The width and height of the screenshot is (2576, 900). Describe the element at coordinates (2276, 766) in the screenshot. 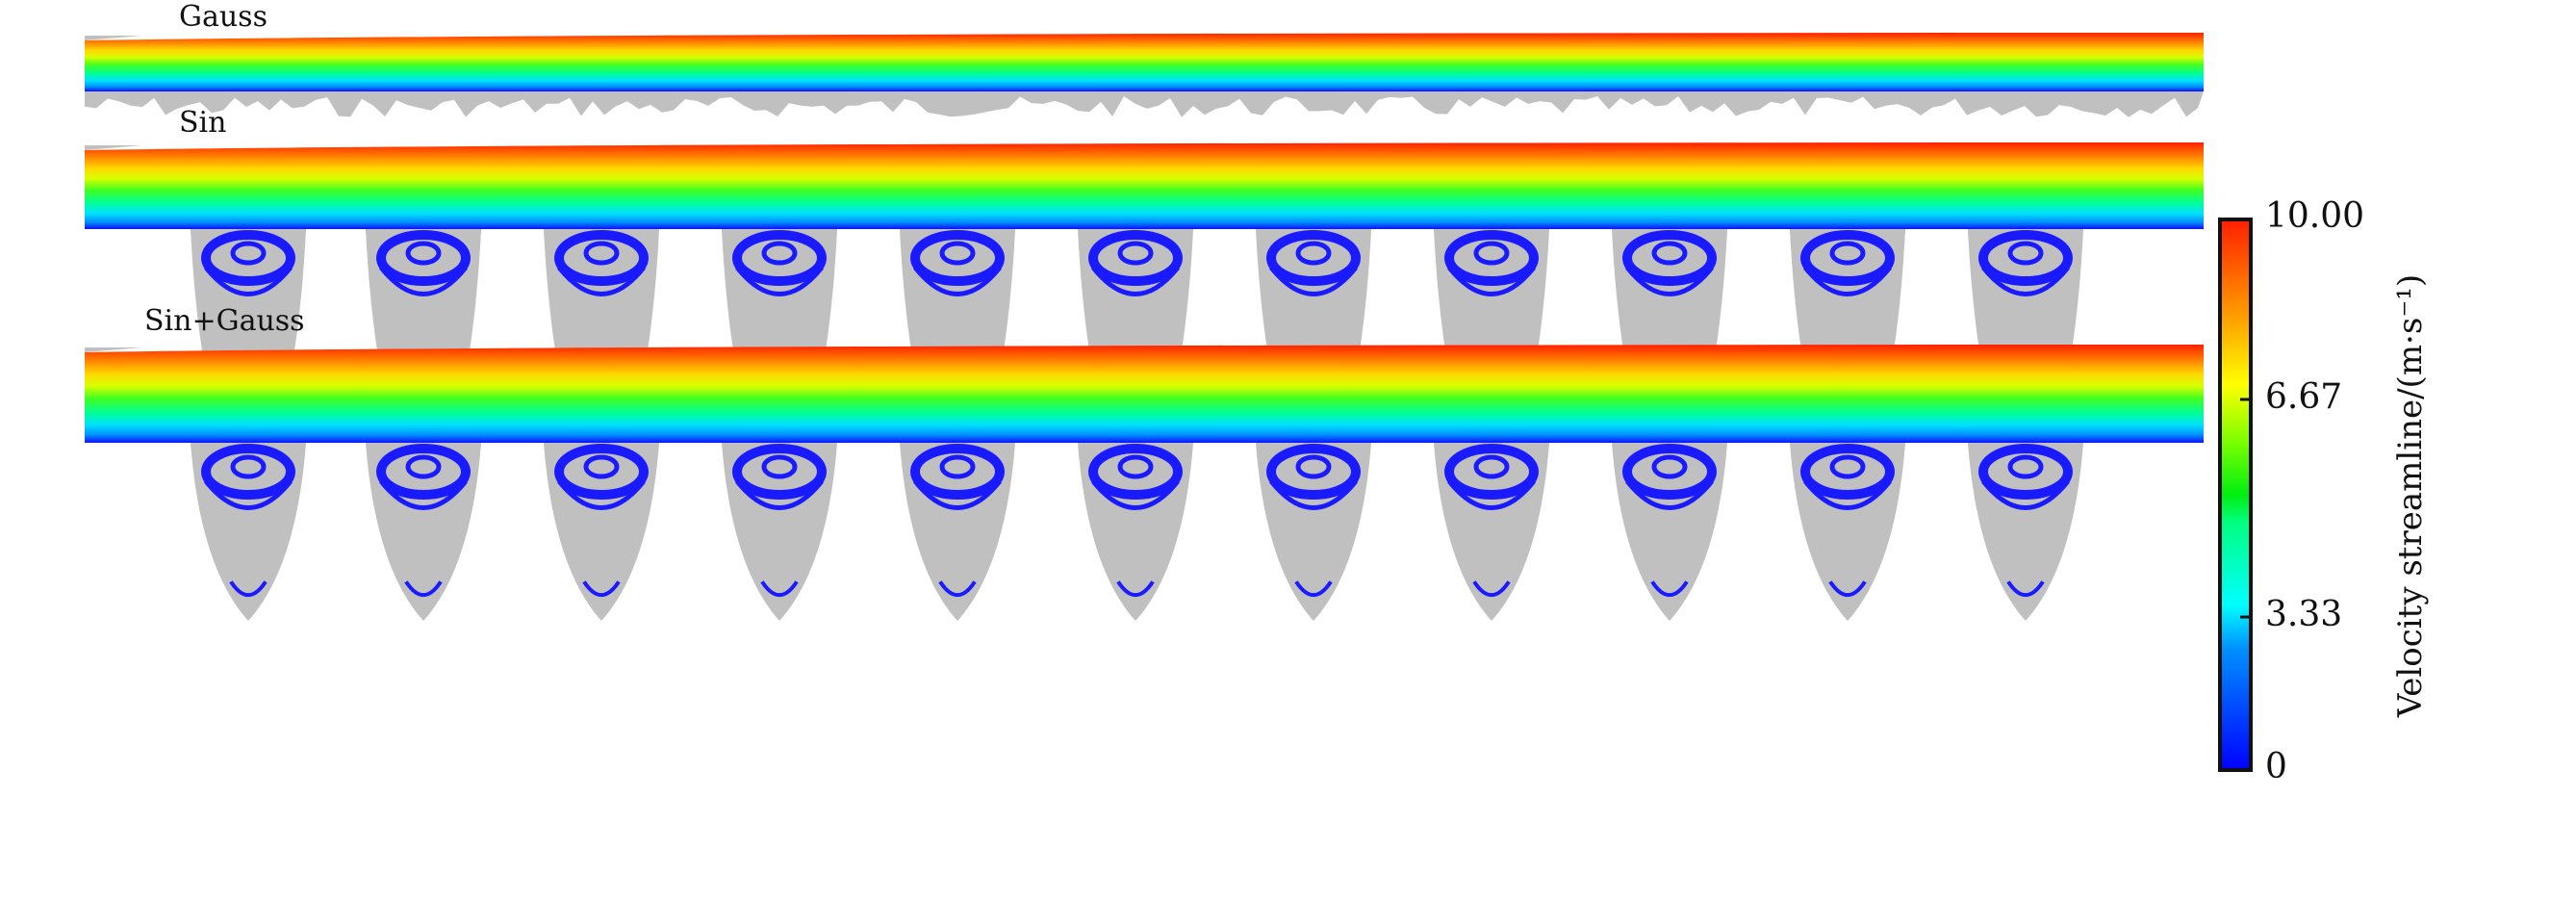

I see `colorbar-tick-label: 0` at that location.